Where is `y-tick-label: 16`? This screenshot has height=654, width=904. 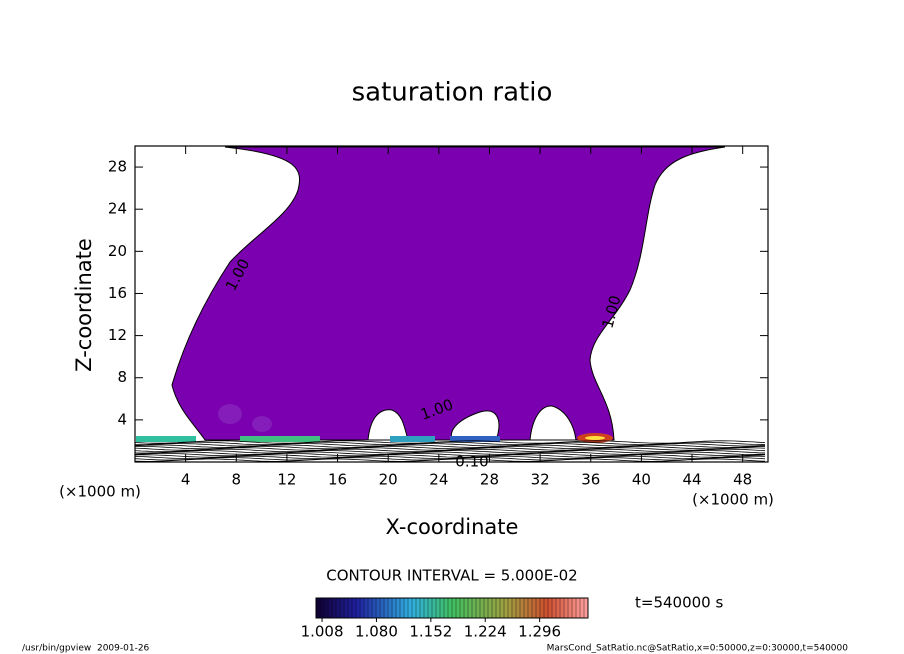 y-tick-label: 16 is located at coordinates (117, 293).